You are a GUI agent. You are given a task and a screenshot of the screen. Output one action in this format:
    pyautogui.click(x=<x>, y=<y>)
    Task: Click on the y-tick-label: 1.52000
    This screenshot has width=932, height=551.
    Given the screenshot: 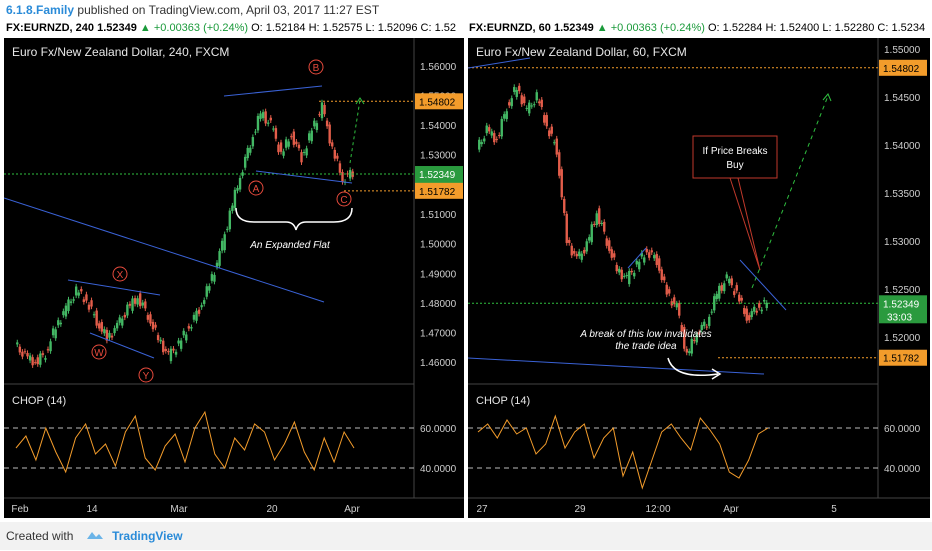 What is the action you would take?
    pyautogui.click(x=902, y=338)
    